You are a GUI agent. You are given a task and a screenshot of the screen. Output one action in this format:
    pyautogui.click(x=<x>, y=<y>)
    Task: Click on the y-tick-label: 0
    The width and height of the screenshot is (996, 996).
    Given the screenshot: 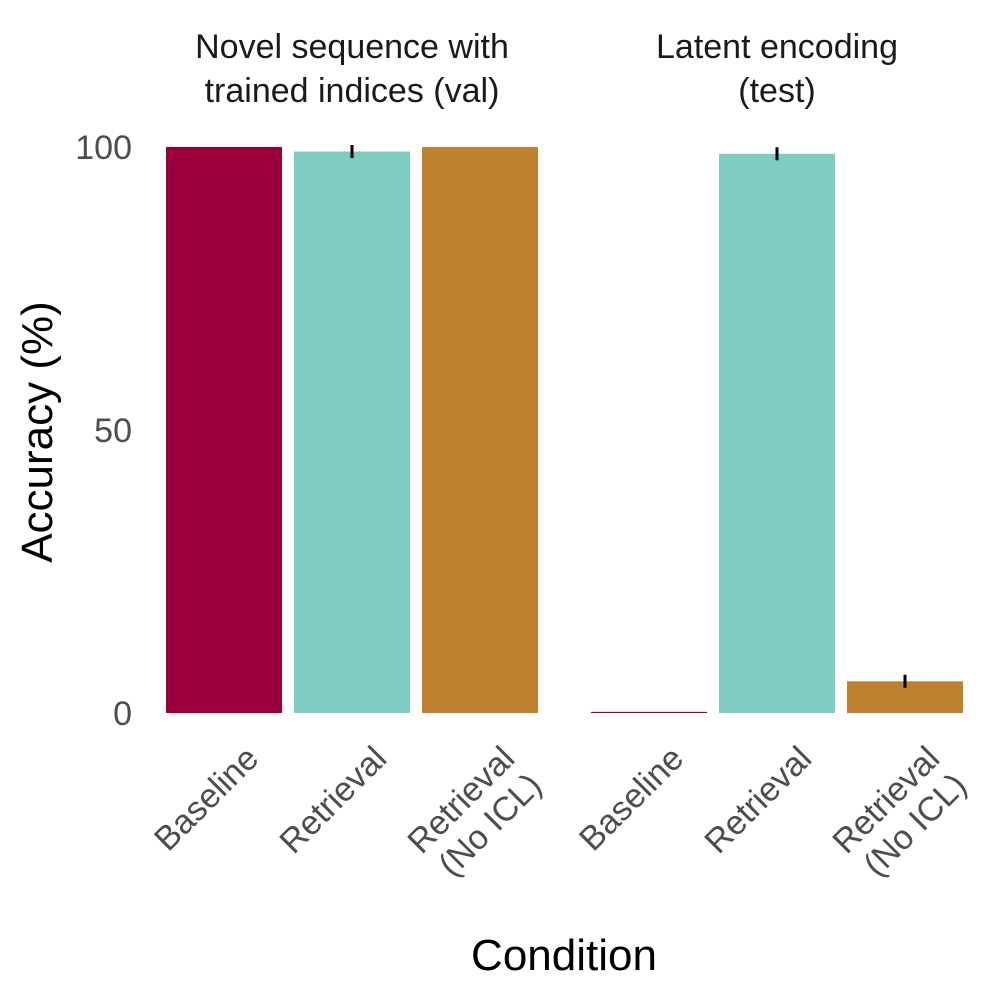 What is the action you would take?
    pyautogui.click(x=122, y=714)
    